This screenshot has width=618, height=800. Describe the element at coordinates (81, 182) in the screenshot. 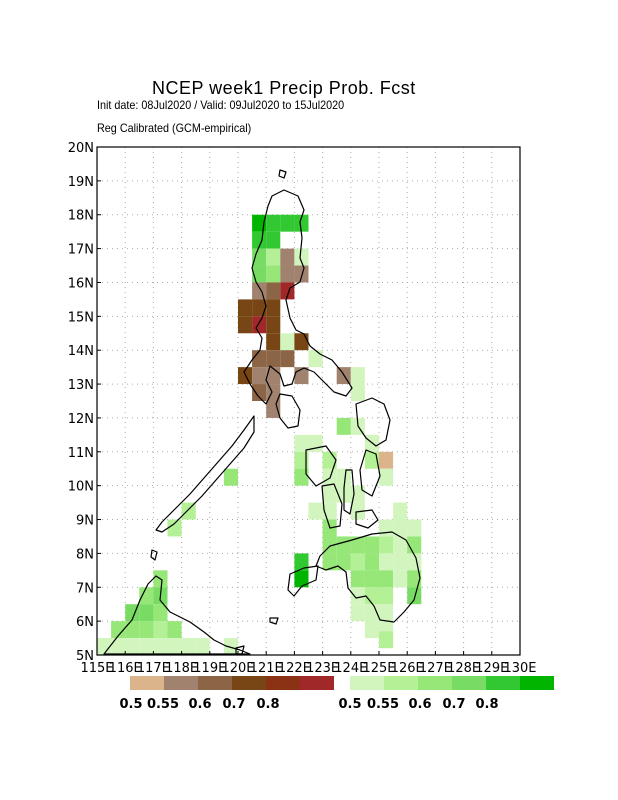

I see `lat-tick-label: 19N` at that location.